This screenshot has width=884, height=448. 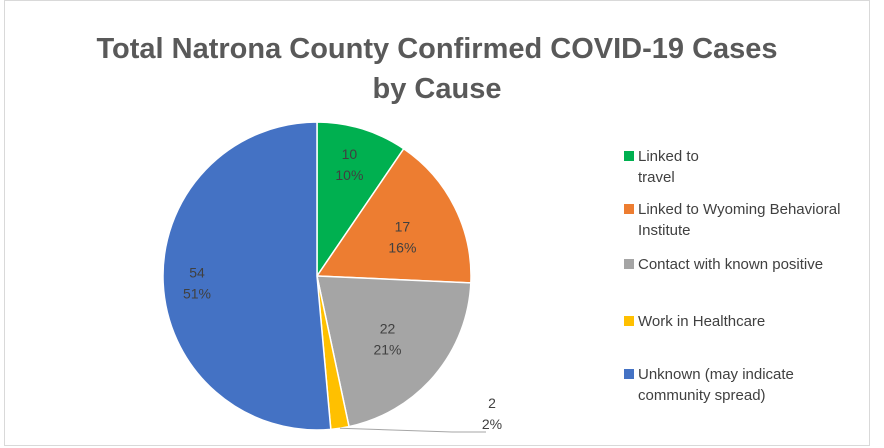 I want to click on data-label-percent-wbi: 16%, so click(x=402, y=247).